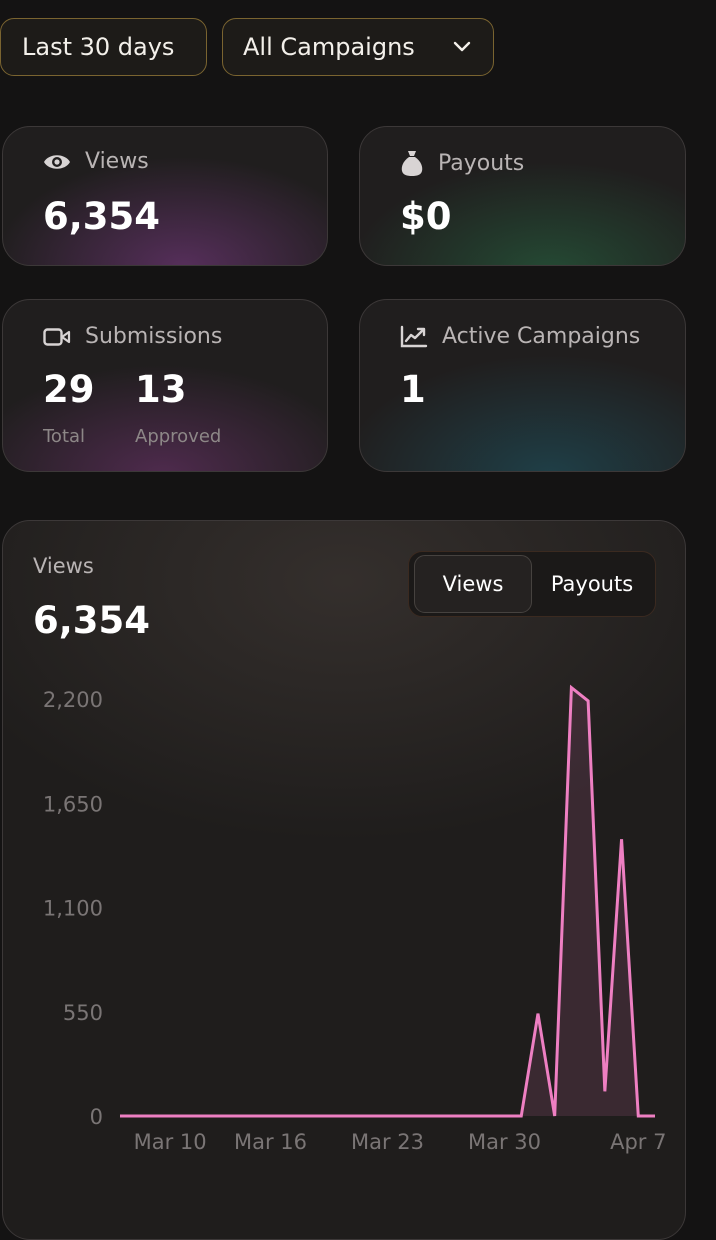 This screenshot has height=1240, width=716. Describe the element at coordinates (270, 1142) in the screenshot. I see `x-tick-label: Mar 16` at that location.